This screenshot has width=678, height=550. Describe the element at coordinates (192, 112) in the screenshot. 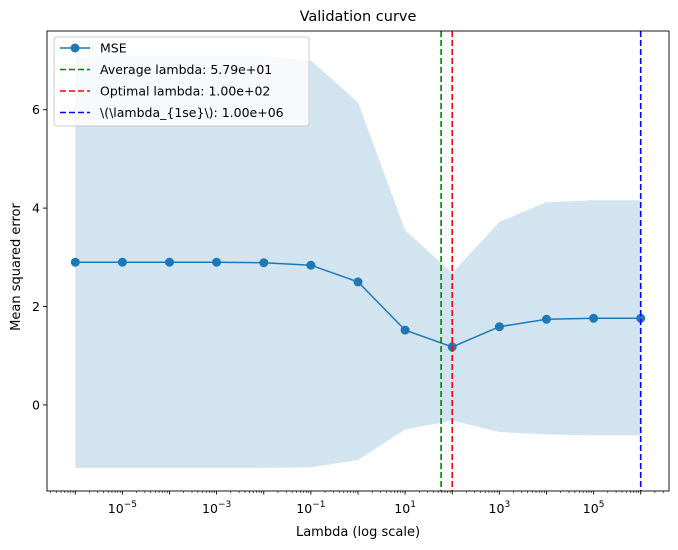

I see `legend-entry-lambda-1se-label: \(\lambda_{1se}\): 1.00e+06` at that location.